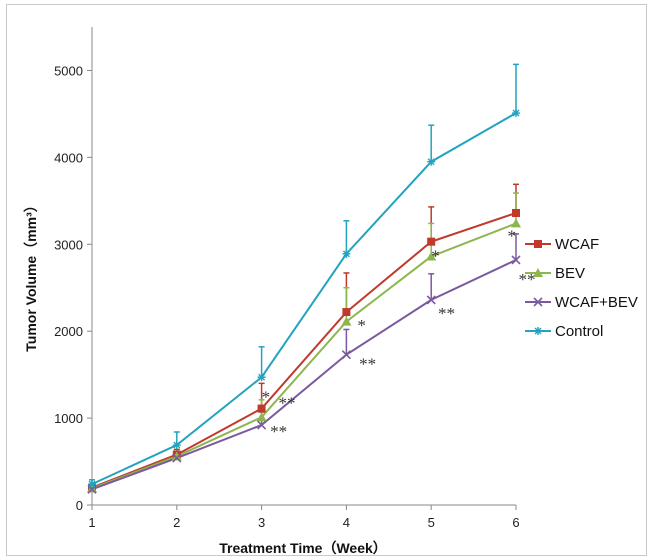 The height and width of the screenshot is (558, 649). What do you see at coordinates (346, 522) in the screenshot?
I see `x-tick-label: 4` at bounding box center [346, 522].